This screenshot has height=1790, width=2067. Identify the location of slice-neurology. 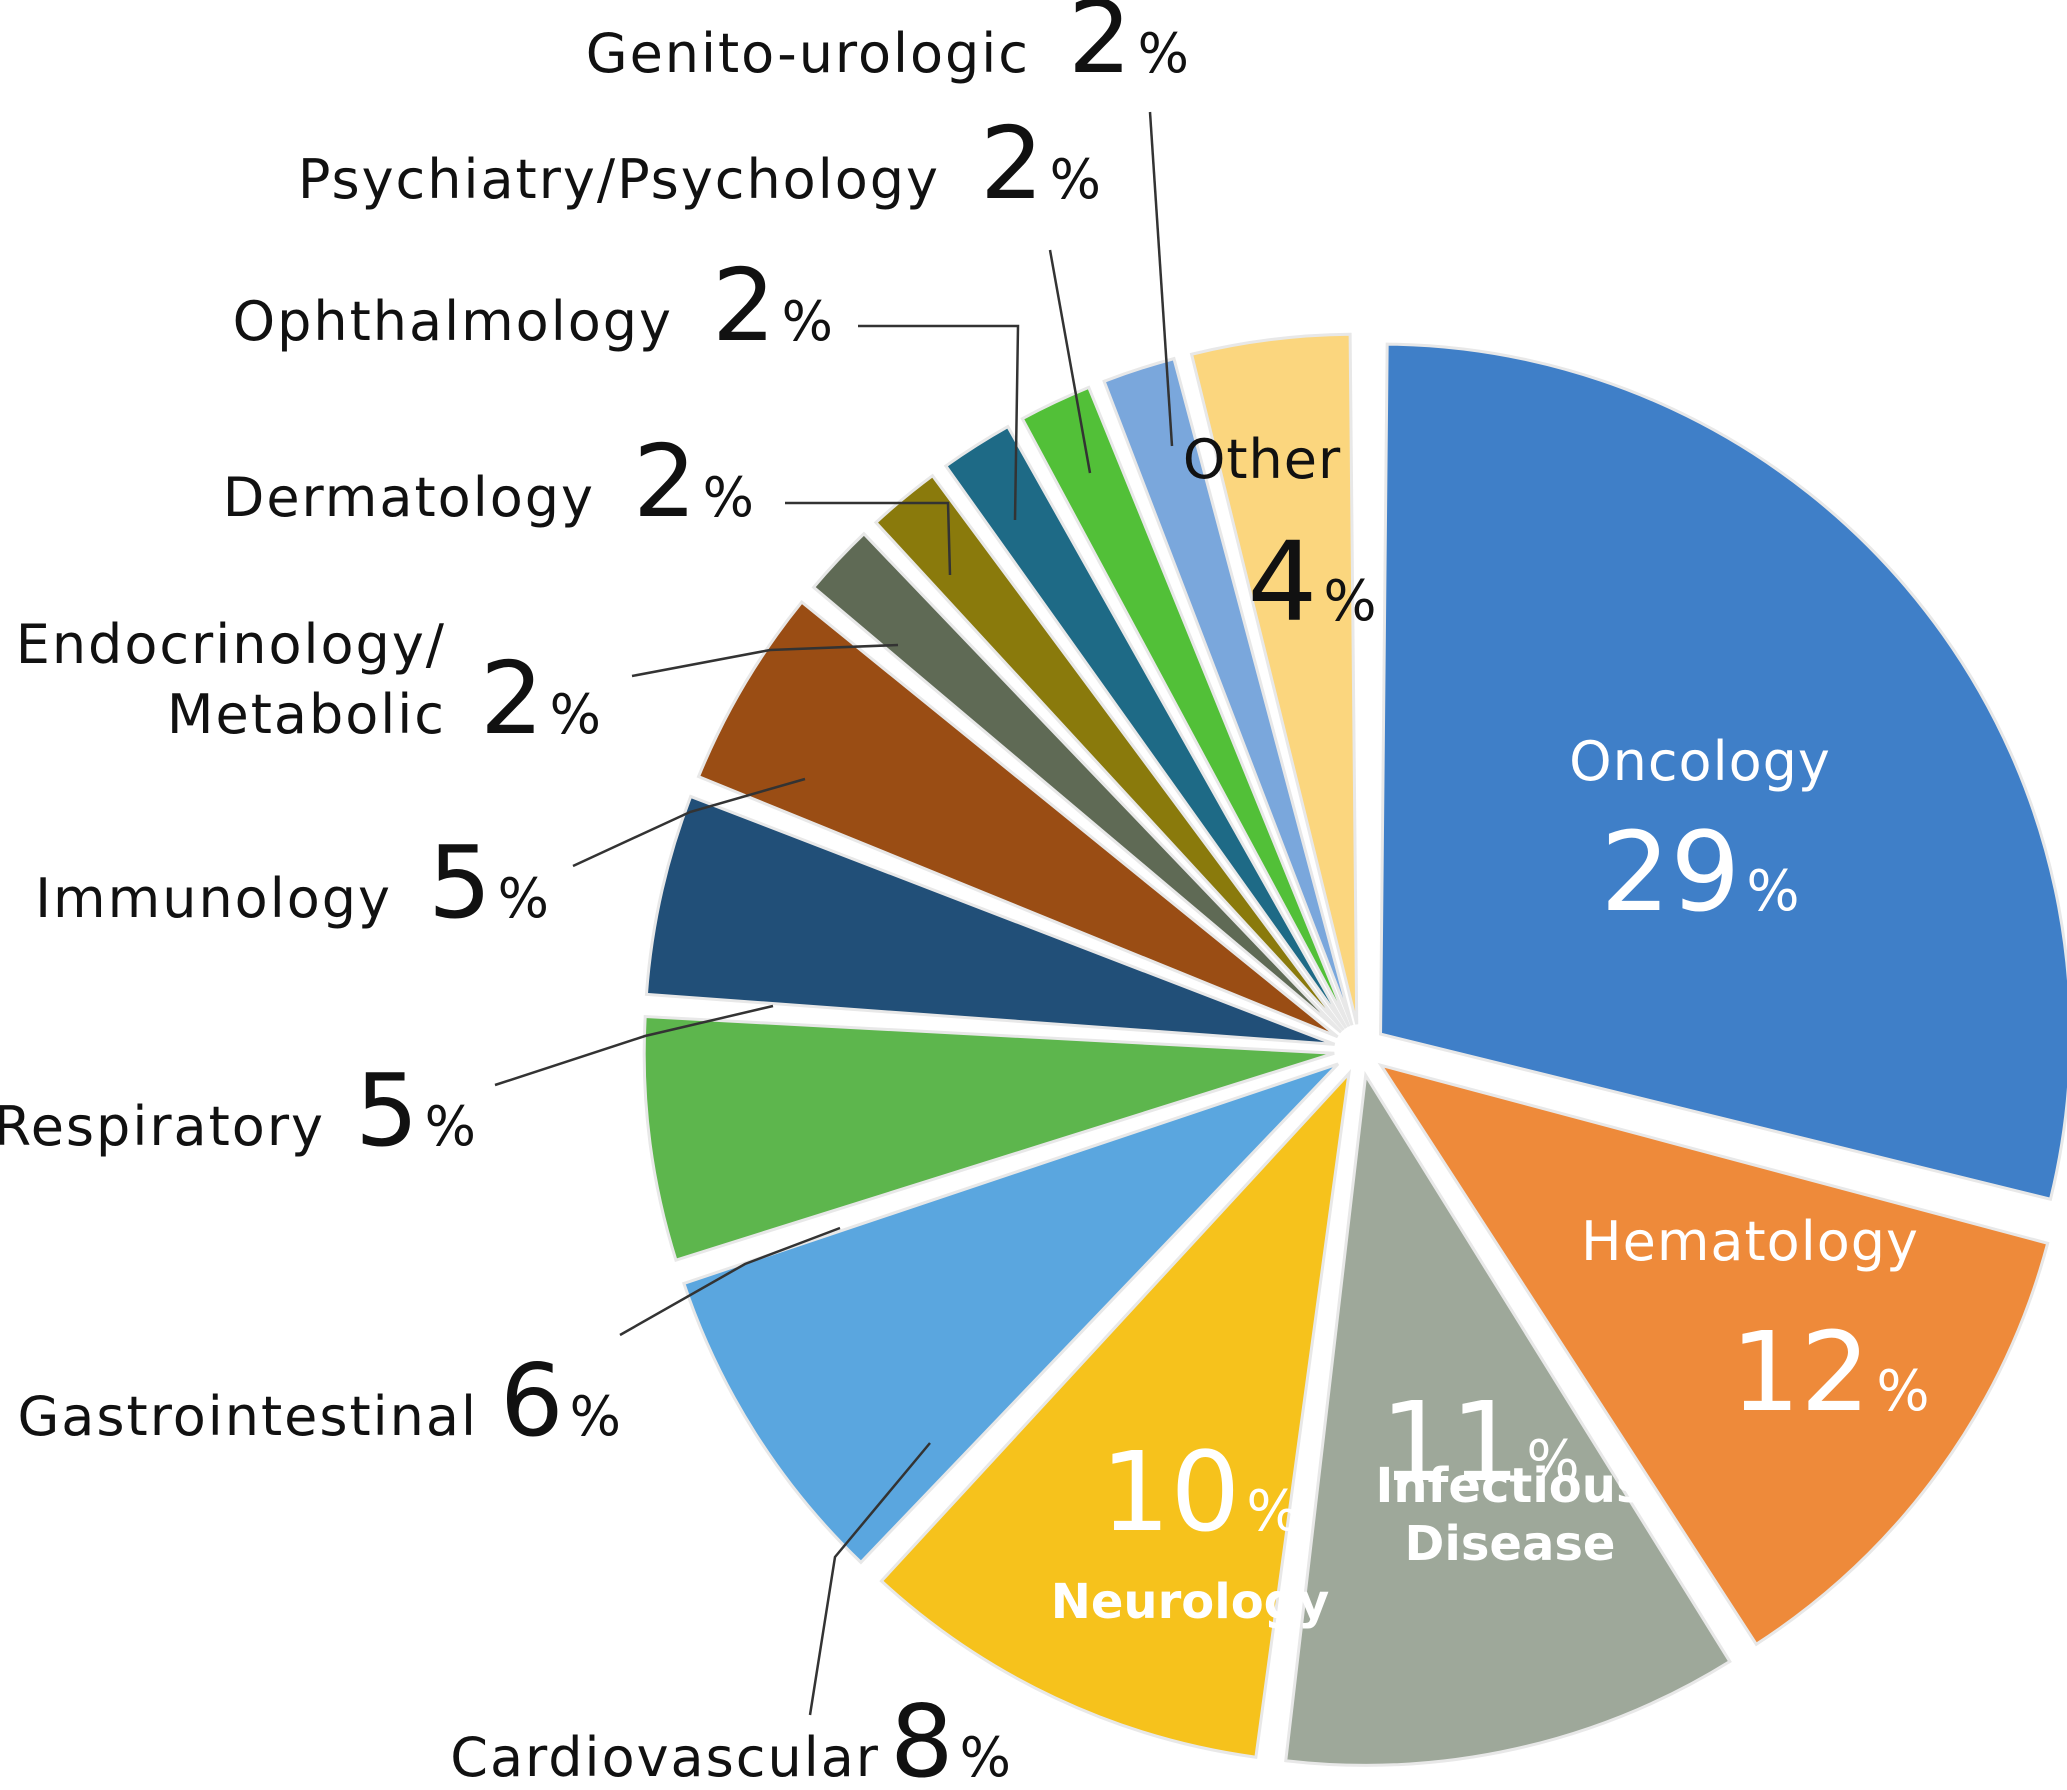
(1115, 1414).